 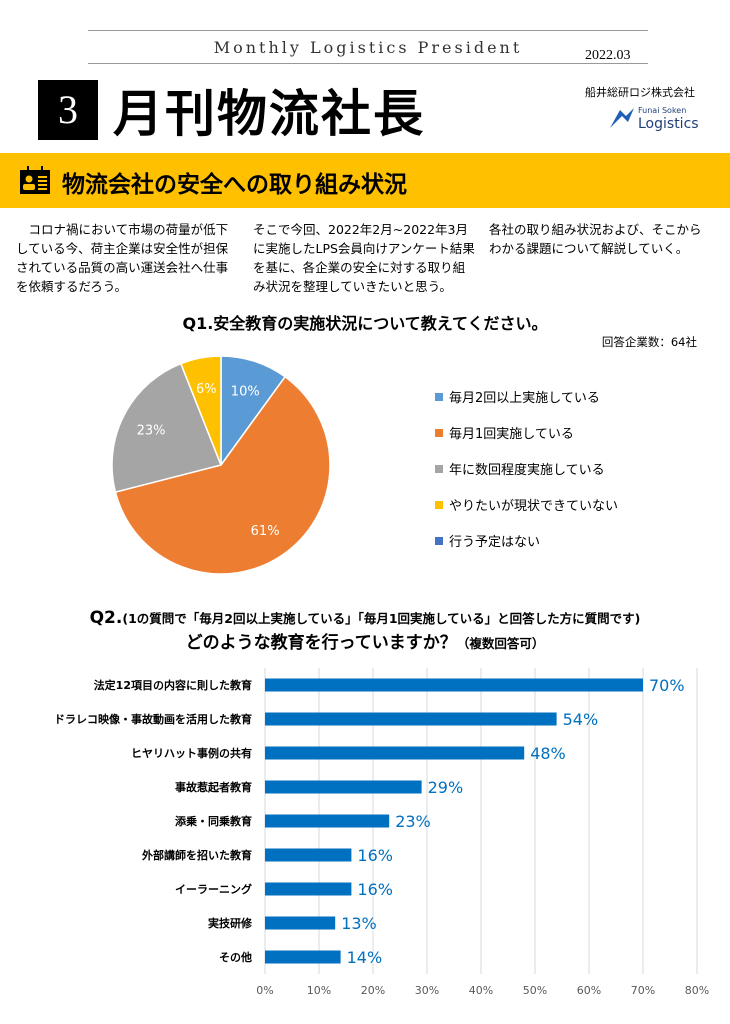 I want to click on company-logo: Funai Soken Logistics, so click(x=654, y=119).